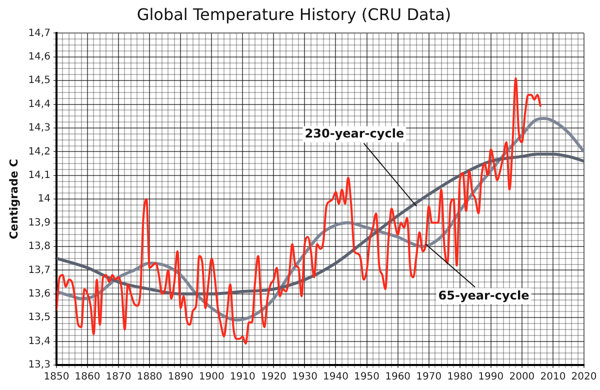  What do you see at coordinates (354, 133) in the screenshot?
I see `annotation: 230-year-cycle` at bounding box center [354, 133].